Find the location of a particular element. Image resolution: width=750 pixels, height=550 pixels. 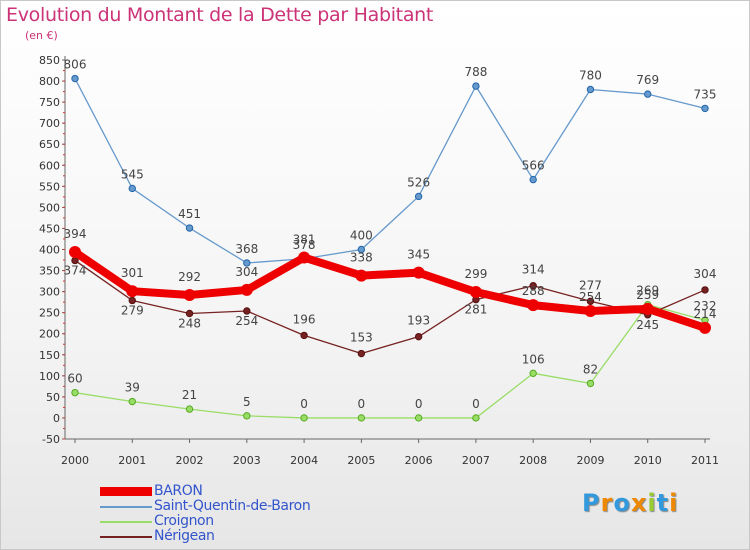

data-label: 368 is located at coordinates (246, 249).